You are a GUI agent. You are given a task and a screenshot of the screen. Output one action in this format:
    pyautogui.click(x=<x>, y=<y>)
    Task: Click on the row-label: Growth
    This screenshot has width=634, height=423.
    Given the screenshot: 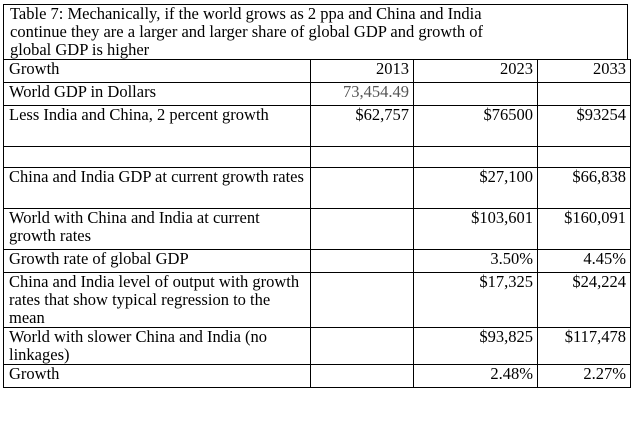 What is the action you would take?
    pyautogui.click(x=157, y=376)
    